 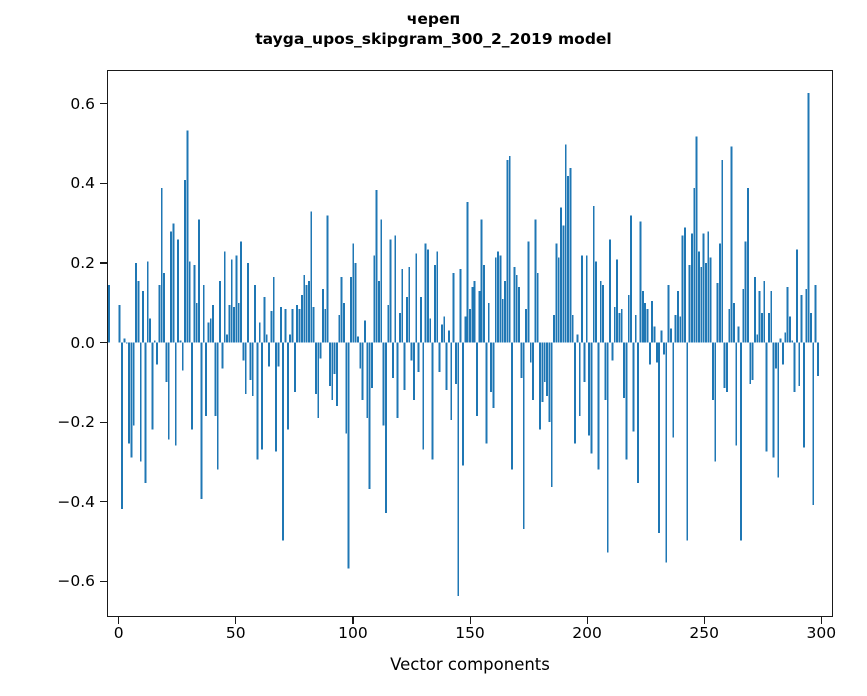 What do you see at coordinates (470, 664) in the screenshot?
I see `x-axis-label: Vector components` at bounding box center [470, 664].